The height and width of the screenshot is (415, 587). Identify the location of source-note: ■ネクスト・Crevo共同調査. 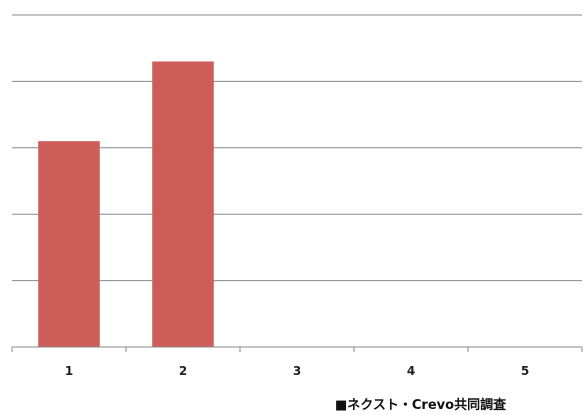
(421, 405).